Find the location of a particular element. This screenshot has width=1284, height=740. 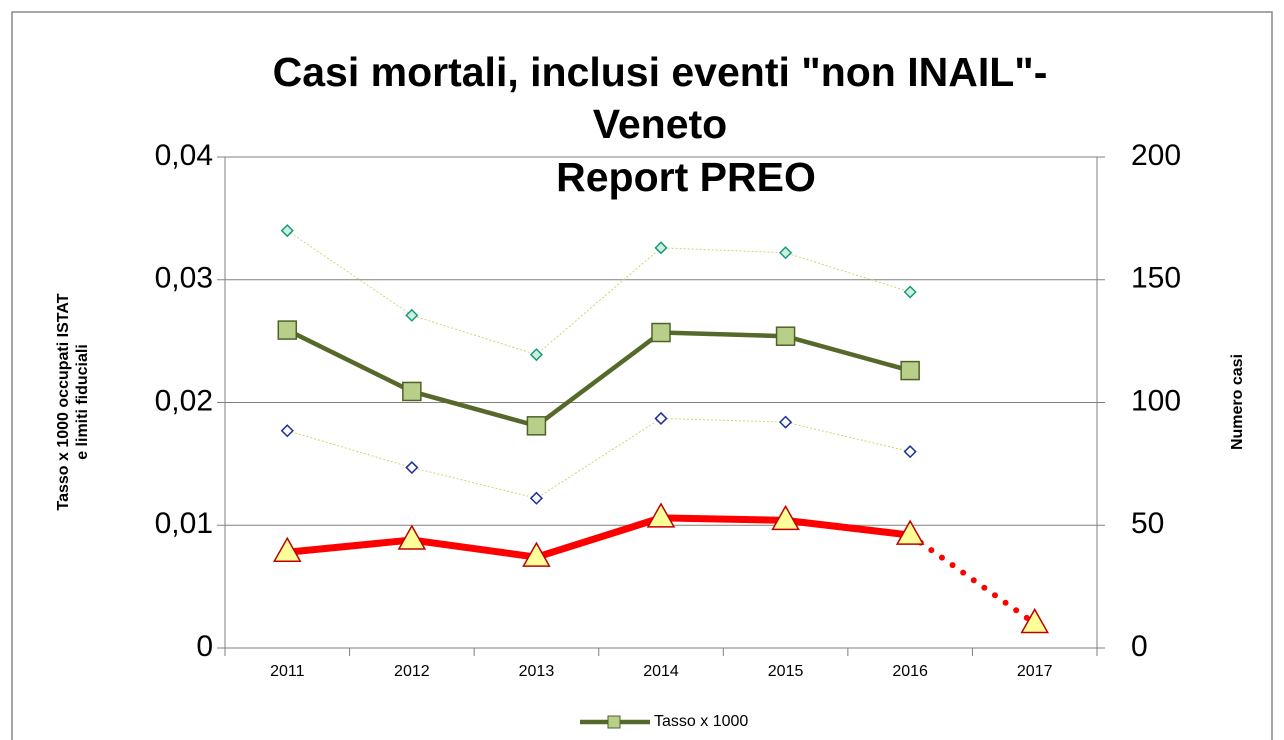

x-tick-label: 2017 is located at coordinates (1035, 671).